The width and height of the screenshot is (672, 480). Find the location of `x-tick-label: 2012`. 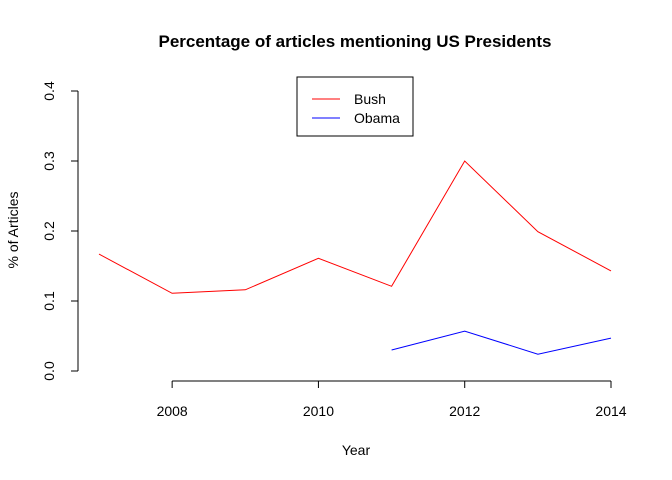

x-tick-label: 2012 is located at coordinates (464, 411).